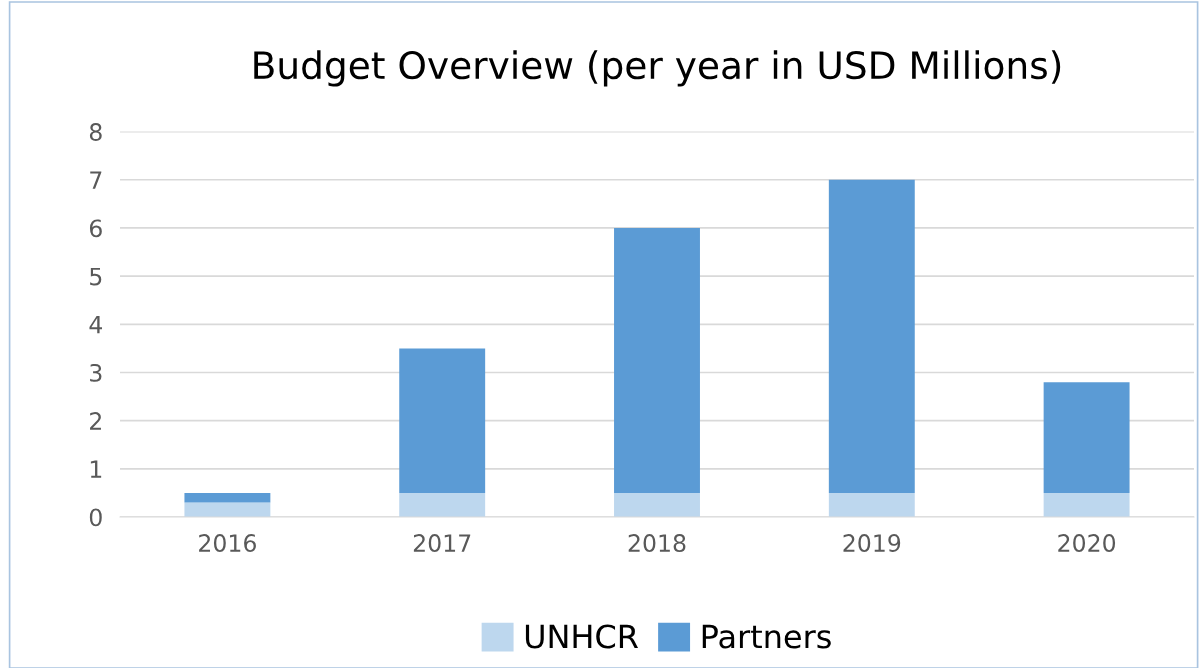 This screenshot has width=1200, height=668. Describe the element at coordinates (95, 517) in the screenshot. I see `y-tick-label: 0` at that location.